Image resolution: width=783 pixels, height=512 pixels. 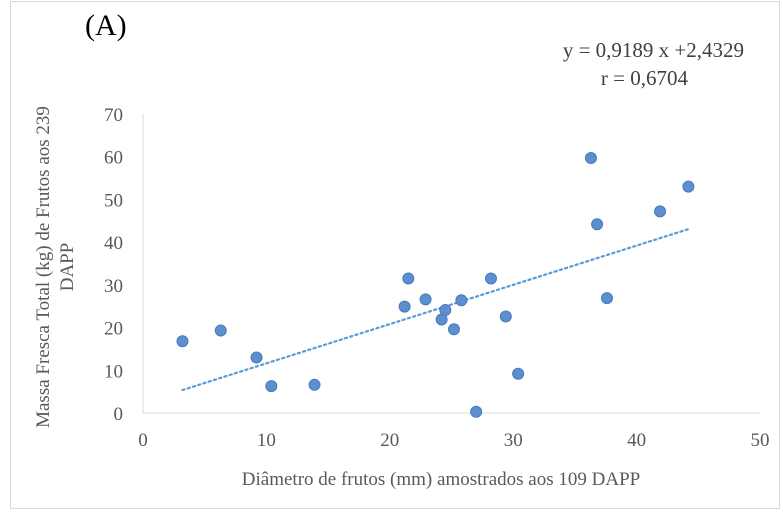 What do you see at coordinates (513, 440) in the screenshot?
I see `x-tick-label: 30` at bounding box center [513, 440].